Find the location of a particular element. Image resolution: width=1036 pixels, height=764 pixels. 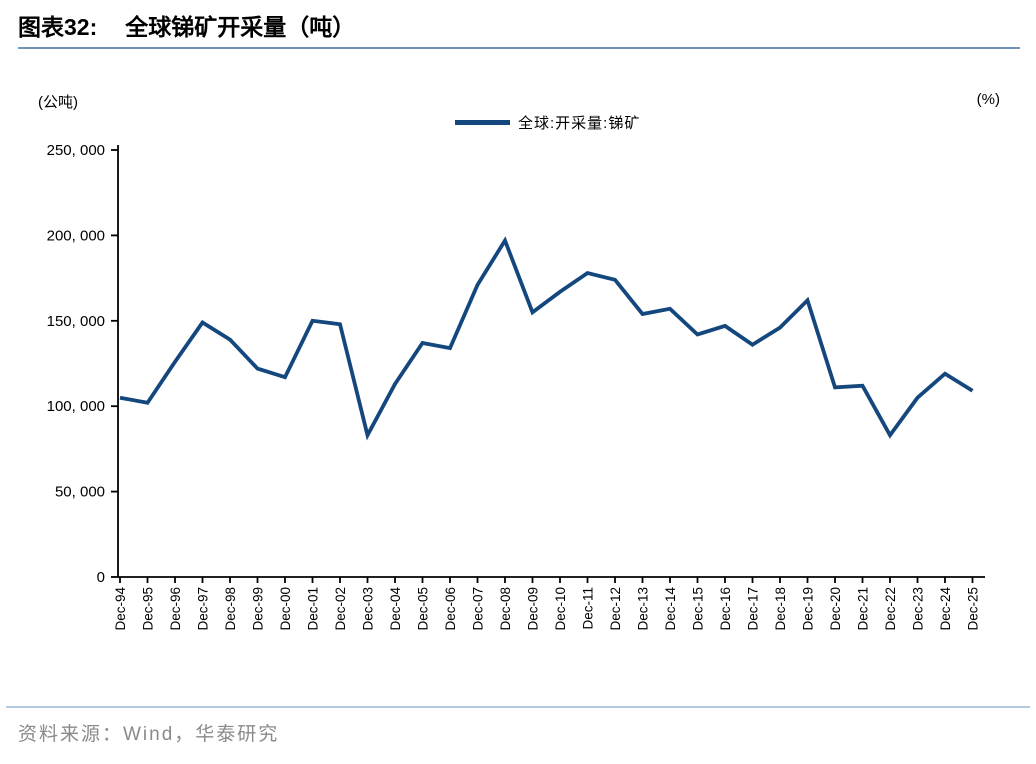

y-tick-label: 150, 000 is located at coordinates (76, 321).